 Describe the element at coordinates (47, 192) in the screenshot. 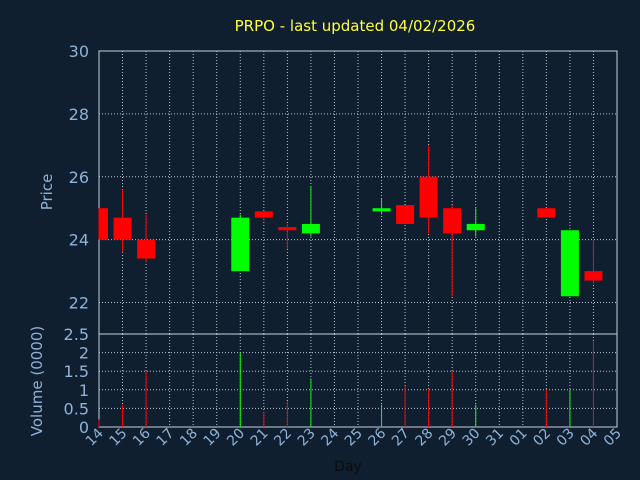

I see `price-axis-label: Price` at that location.